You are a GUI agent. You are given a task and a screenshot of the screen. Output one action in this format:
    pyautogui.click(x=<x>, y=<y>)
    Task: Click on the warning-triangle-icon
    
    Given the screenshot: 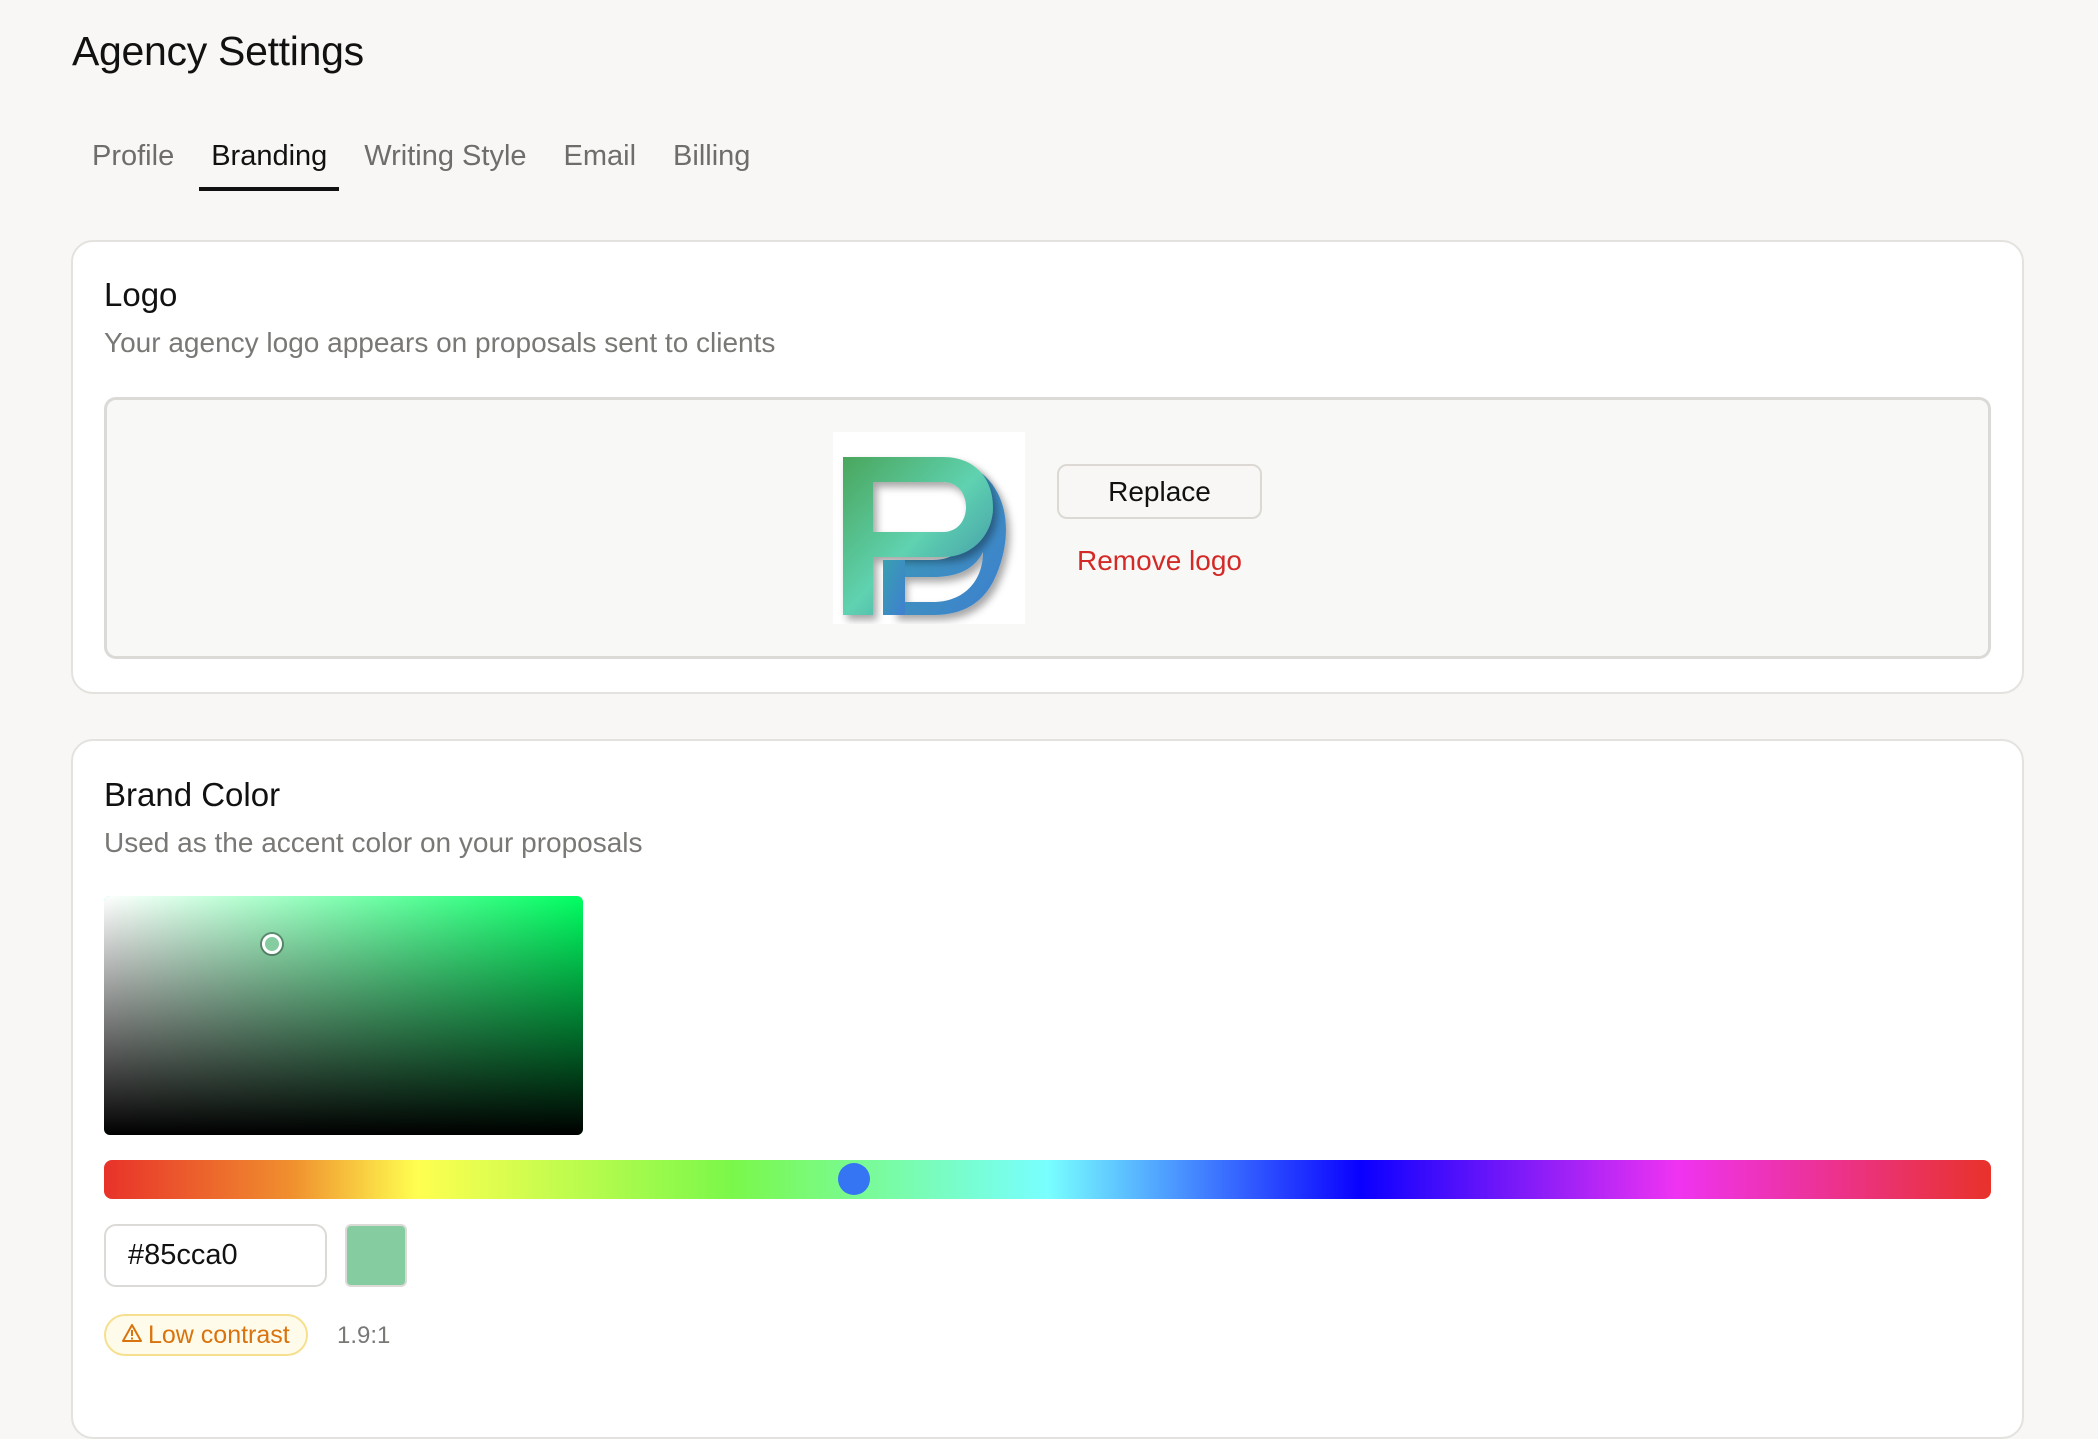 What is the action you would take?
    pyautogui.click(x=132, y=1335)
    